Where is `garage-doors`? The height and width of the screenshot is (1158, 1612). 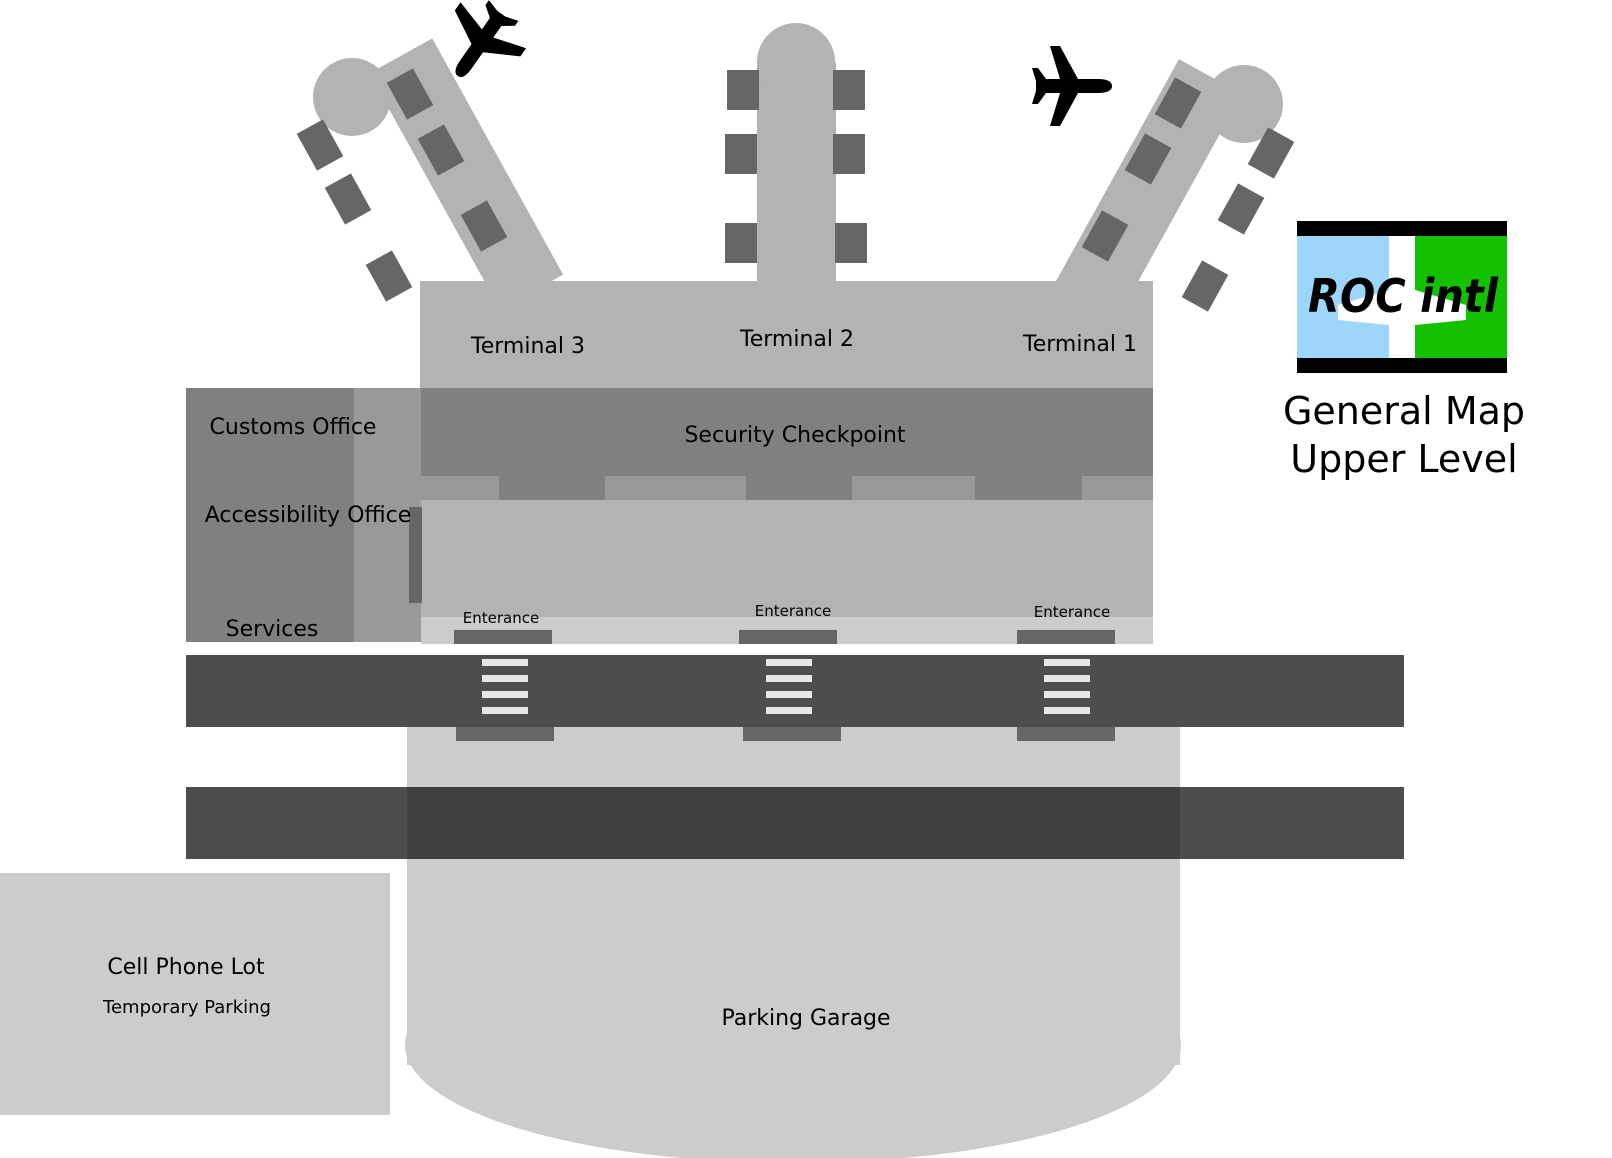 garage-doors is located at coordinates (785, 734).